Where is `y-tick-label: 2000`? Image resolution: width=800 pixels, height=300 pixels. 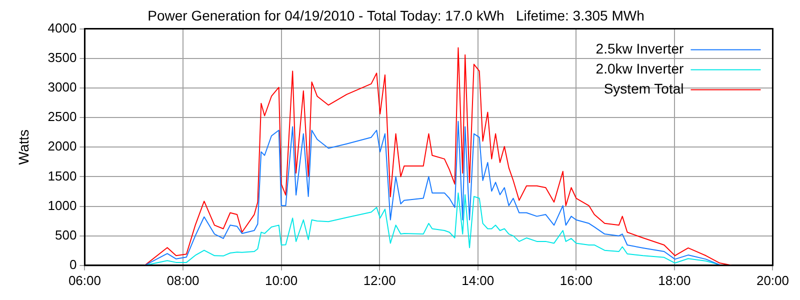
y-tick-label: 2000 is located at coordinates (62, 146).